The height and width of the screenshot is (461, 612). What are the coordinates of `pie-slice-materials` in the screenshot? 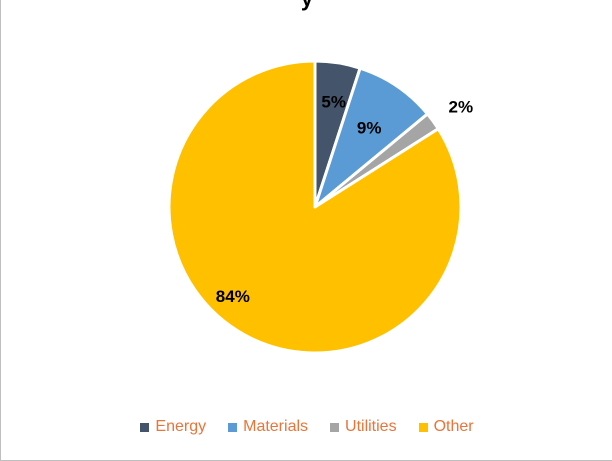 It's located at (371, 137).